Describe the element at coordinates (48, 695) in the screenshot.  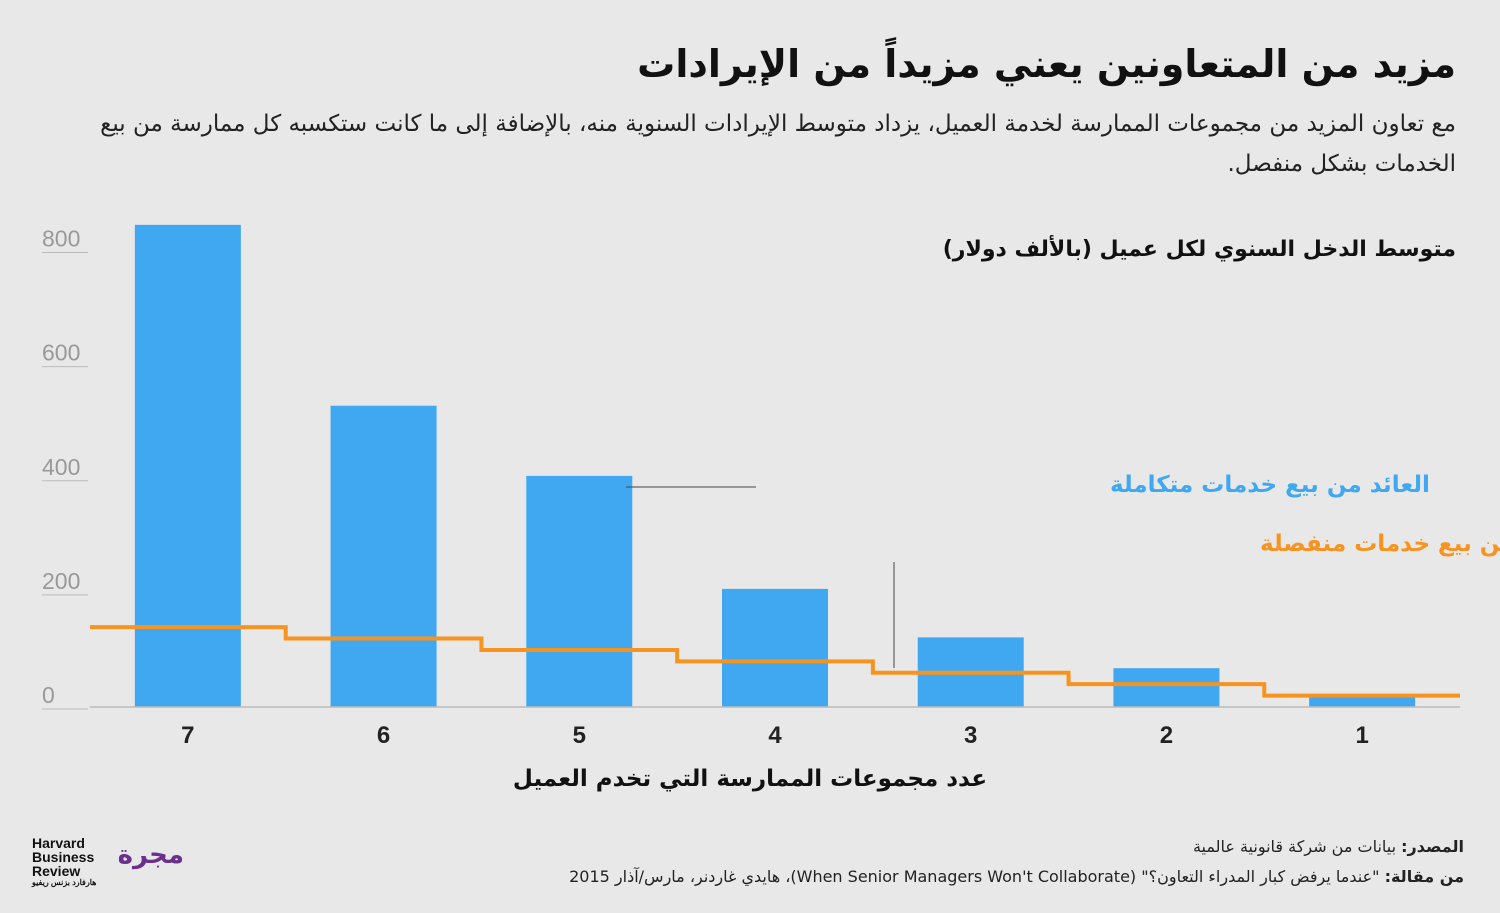
I see `y-tick-label: 0` at that location.